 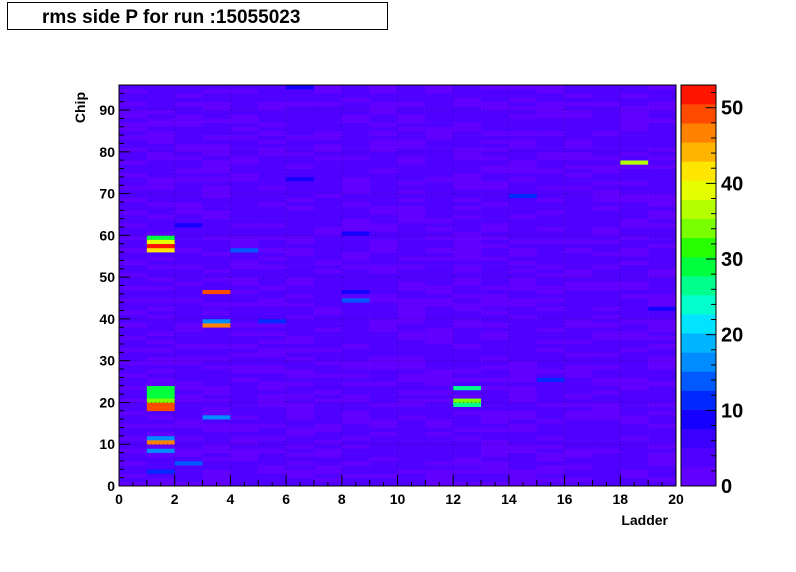 What do you see at coordinates (107, 444) in the screenshot?
I see `y-tick-label: 10` at bounding box center [107, 444].